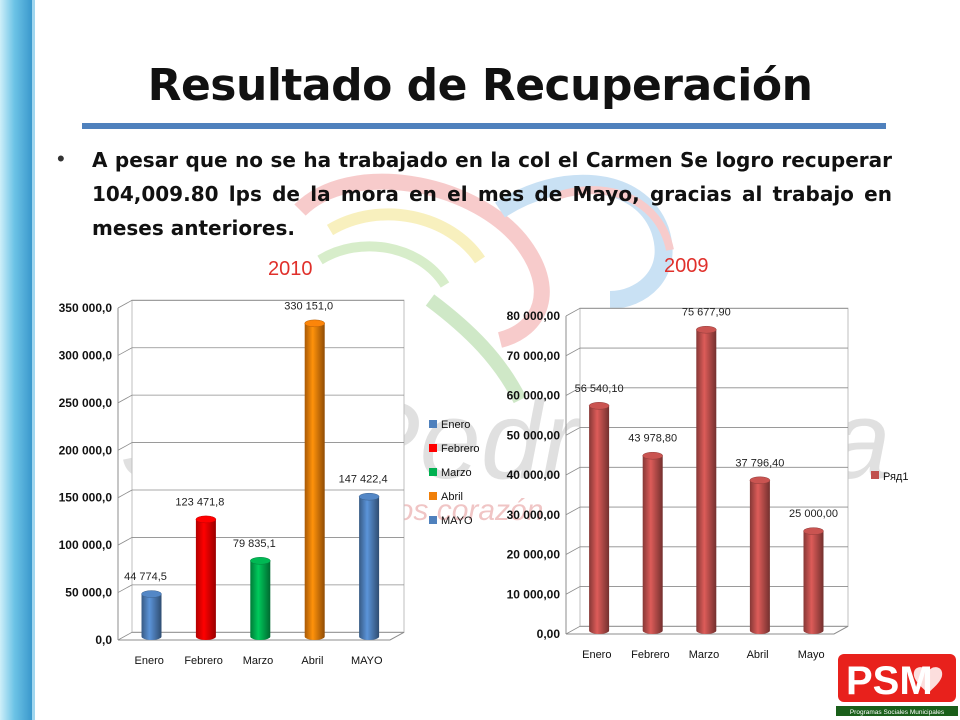 The image size is (960, 720). I want to click on c2010-y-tick-label: 250 000,0, so click(86, 403).